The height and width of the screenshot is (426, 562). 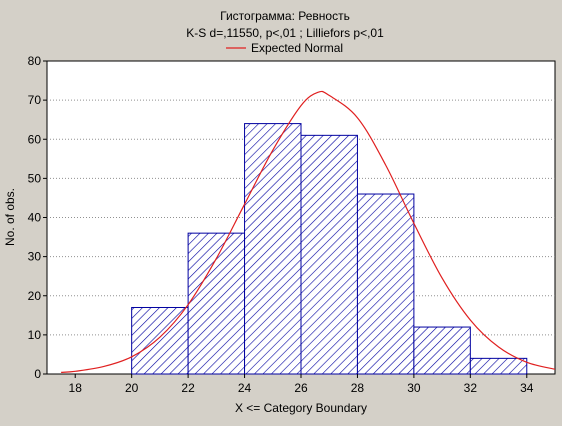 I want to click on y-tick-label: 70, so click(x=35, y=100).